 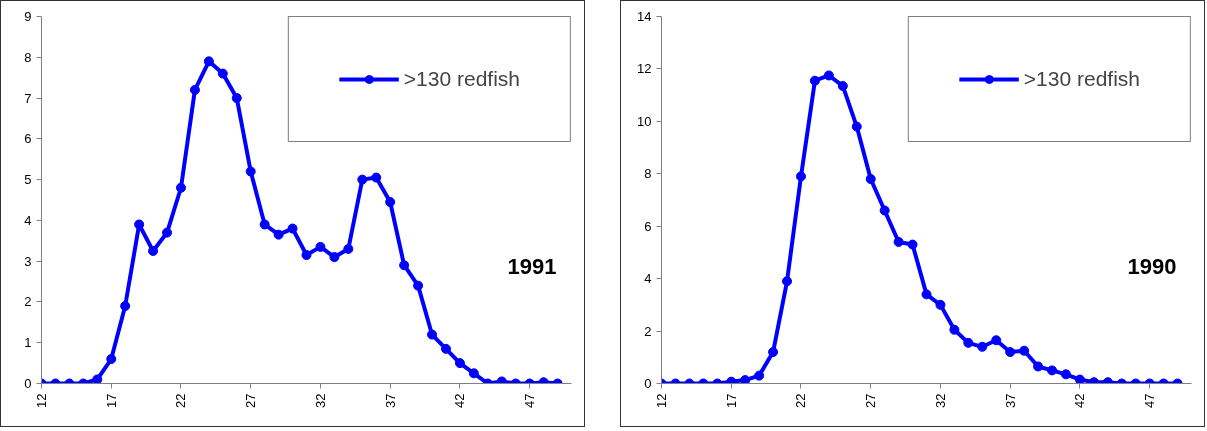 I want to click on y-tick-label: 9, so click(x=28, y=16).